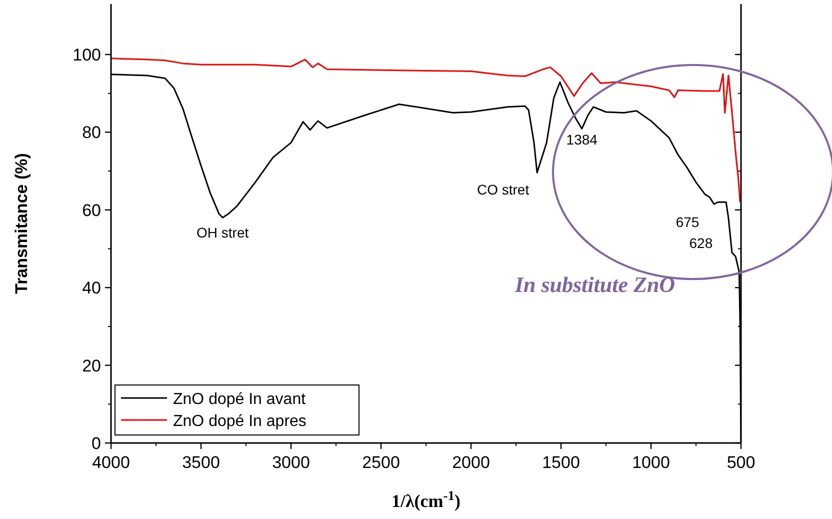  Describe the element at coordinates (201, 462) in the screenshot. I see `x-tick-label: 3500` at that location.